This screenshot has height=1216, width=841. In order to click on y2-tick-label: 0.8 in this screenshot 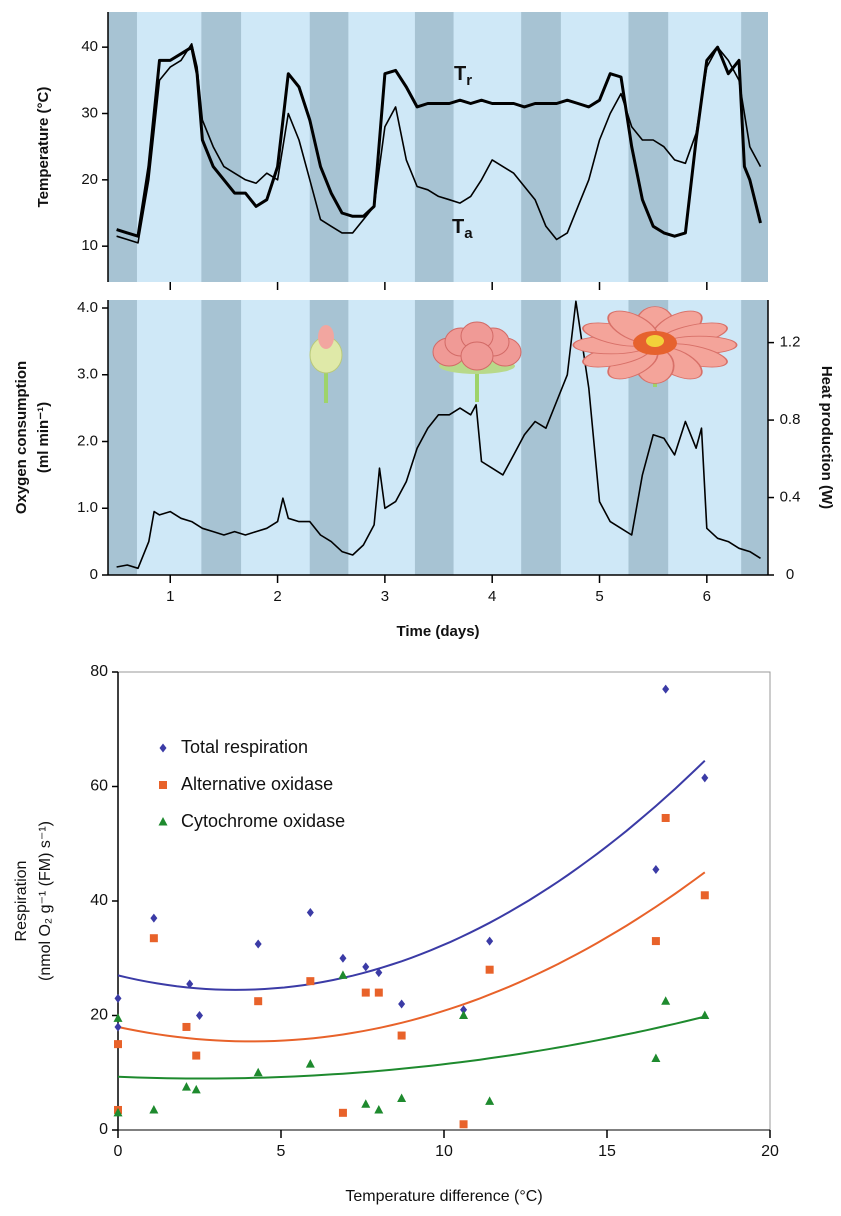, I will do `click(790, 419)`.